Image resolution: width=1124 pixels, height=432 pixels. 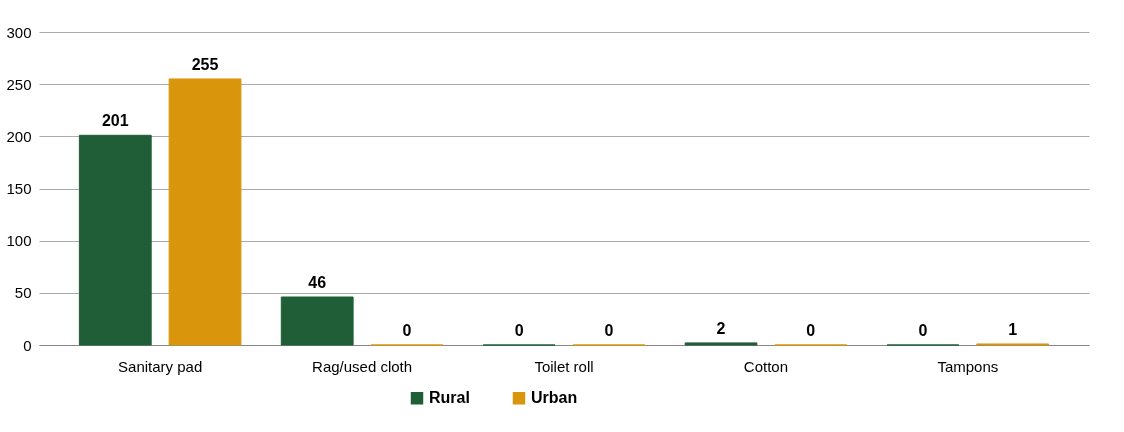 I want to click on data-label: 255, so click(x=205, y=64).